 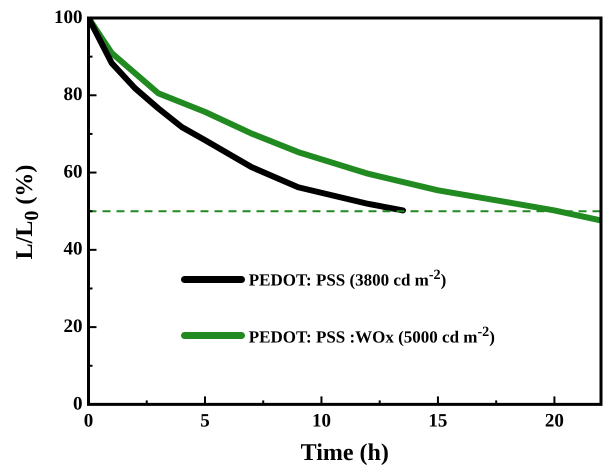 I want to click on x-axis-title: Time (h), so click(x=344, y=453).